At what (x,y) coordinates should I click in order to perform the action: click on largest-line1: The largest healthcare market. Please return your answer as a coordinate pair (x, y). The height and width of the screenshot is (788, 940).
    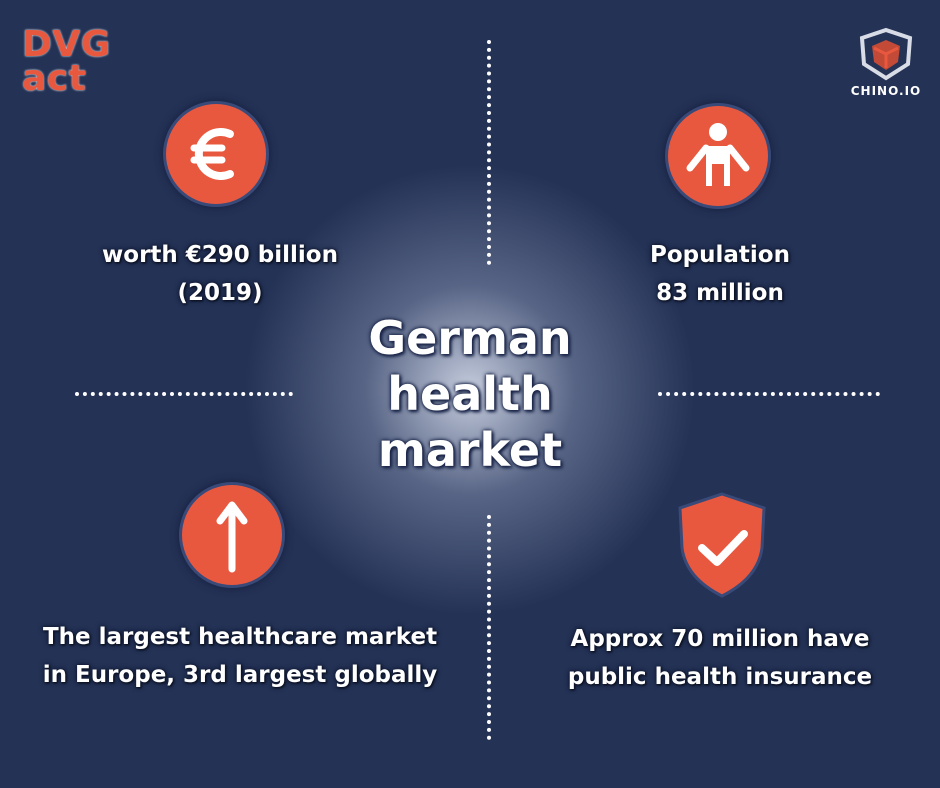
    Looking at the image, I should click on (240, 637).